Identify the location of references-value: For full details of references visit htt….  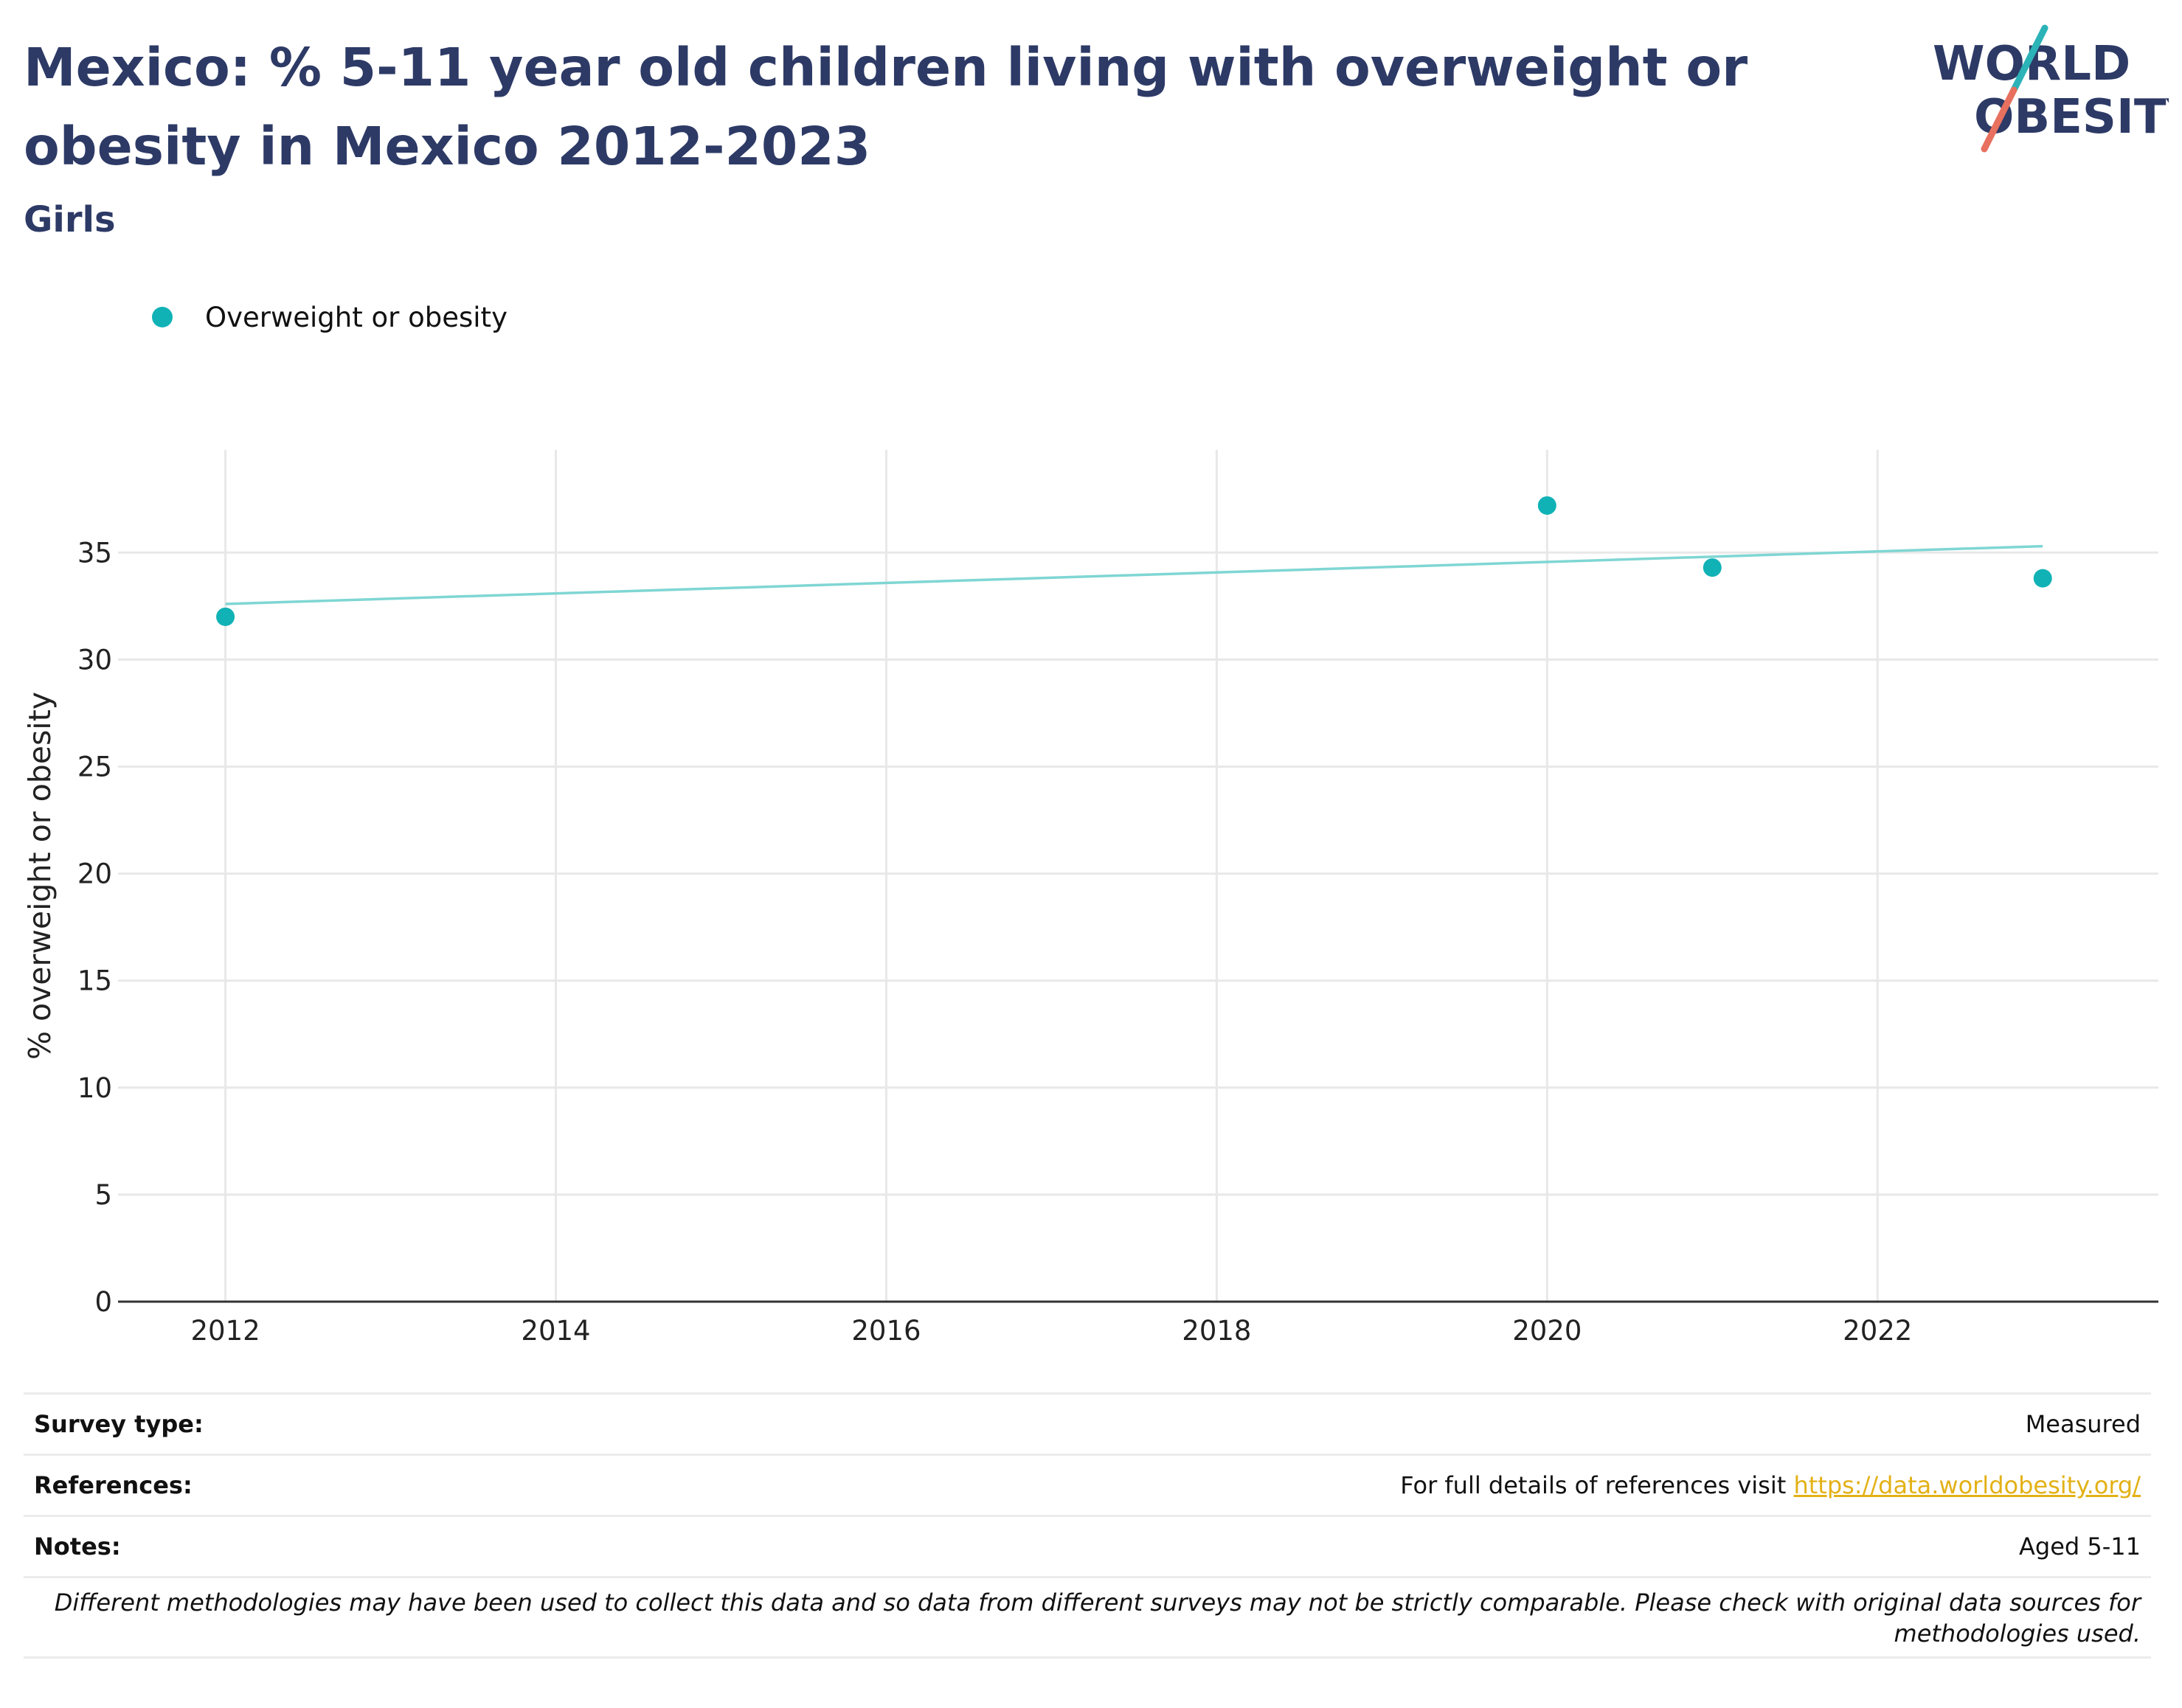
(1770, 1485).